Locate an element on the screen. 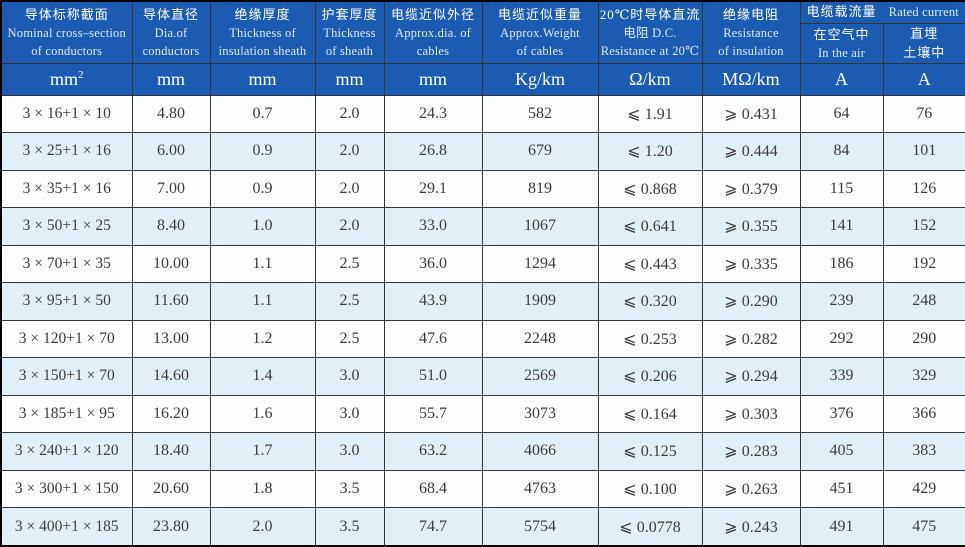 The width and height of the screenshot is (965, 547). header-label-en: 电阻 D.C. is located at coordinates (650, 32).